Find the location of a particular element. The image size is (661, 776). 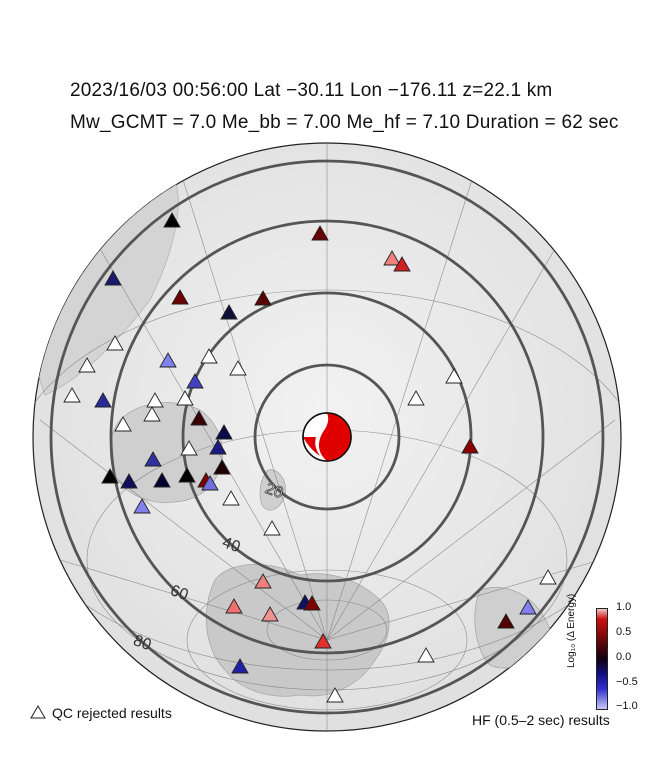

colorbar-tick: −1.0 is located at coordinates (627, 706).